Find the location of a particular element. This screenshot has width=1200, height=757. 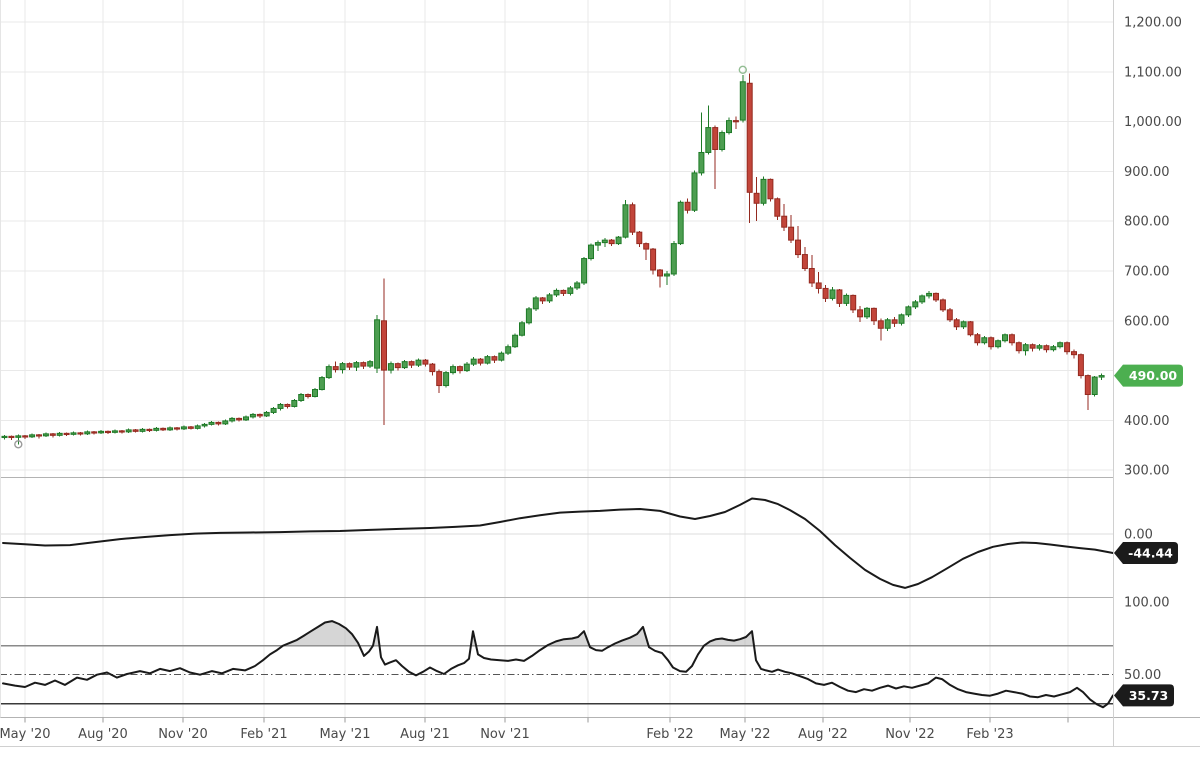

time-axis-label: Nov '21 is located at coordinates (505, 734).